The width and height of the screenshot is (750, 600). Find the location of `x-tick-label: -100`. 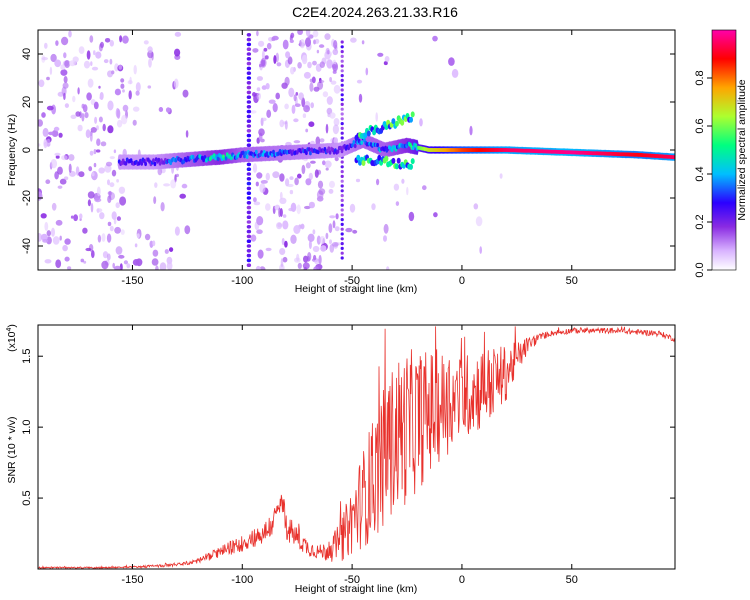

x-tick-label: -100 is located at coordinates (242, 580).